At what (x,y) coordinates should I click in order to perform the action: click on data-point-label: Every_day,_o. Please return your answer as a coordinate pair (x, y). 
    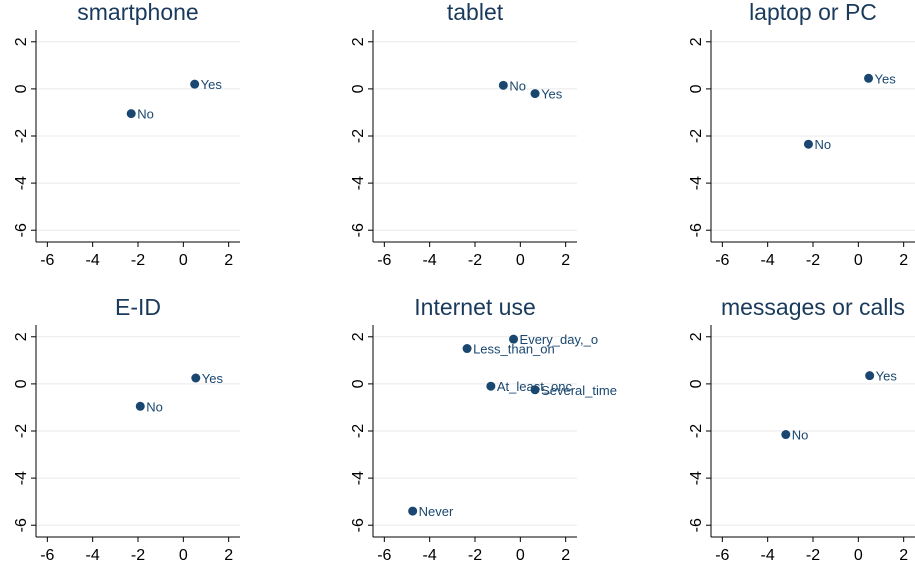
    Looking at the image, I should click on (559, 339).